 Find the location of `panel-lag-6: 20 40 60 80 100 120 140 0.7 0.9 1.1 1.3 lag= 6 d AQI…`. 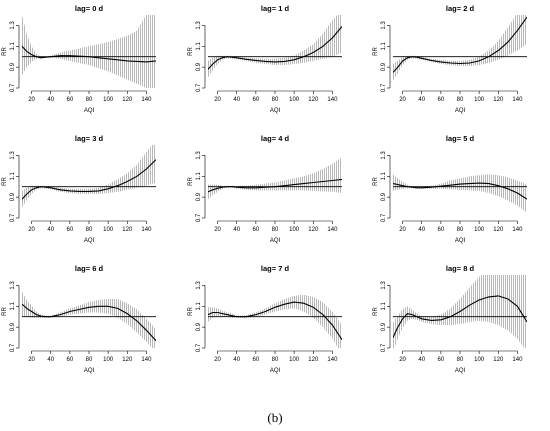

panel-lag-6: 20 40 60 80 100 120 140 0.7 0.9 1.1 1.3 lag= 6 d AQI… is located at coordinates (79, 319).